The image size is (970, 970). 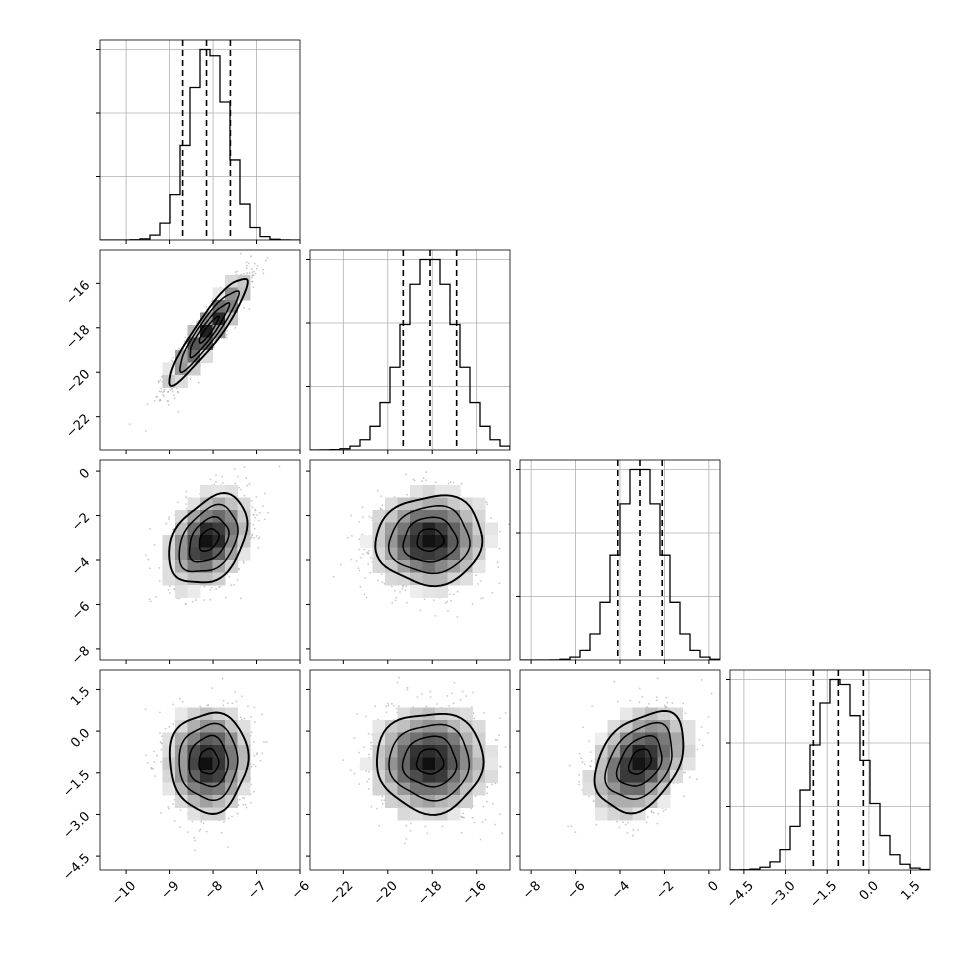 I want to click on scatter-panel-1-0: −22−20−18−16, so click(x=182, y=351).